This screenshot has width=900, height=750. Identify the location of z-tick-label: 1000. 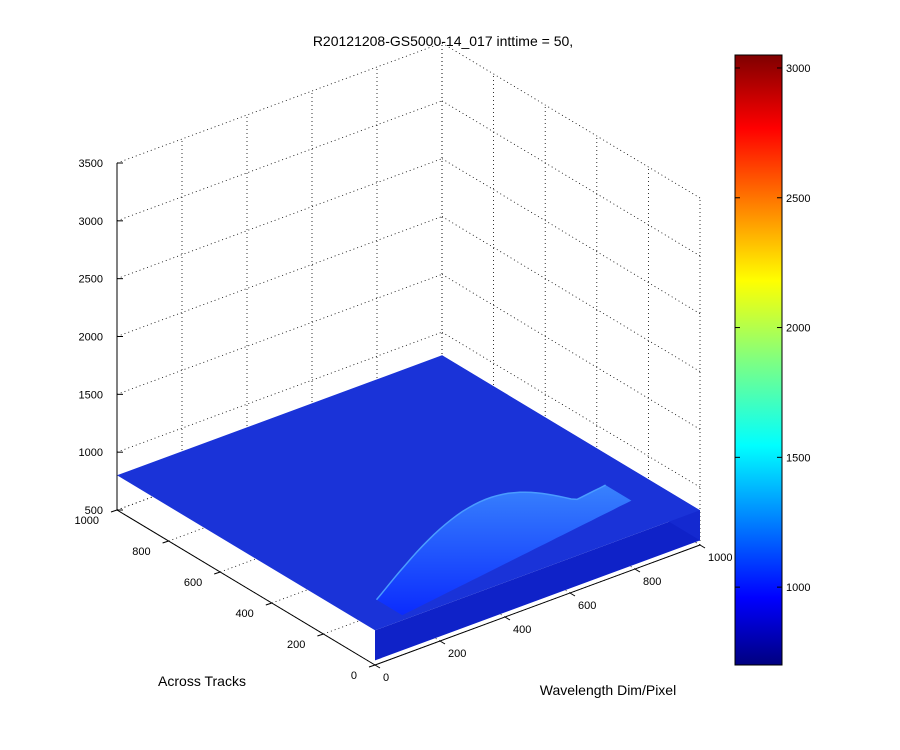
(91, 453).